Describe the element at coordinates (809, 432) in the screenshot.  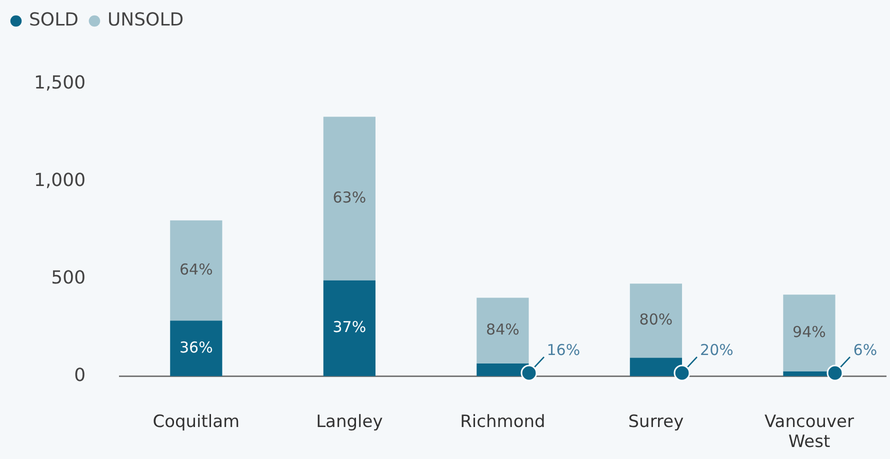
I see `x-tick-label: Vancouver West` at that location.